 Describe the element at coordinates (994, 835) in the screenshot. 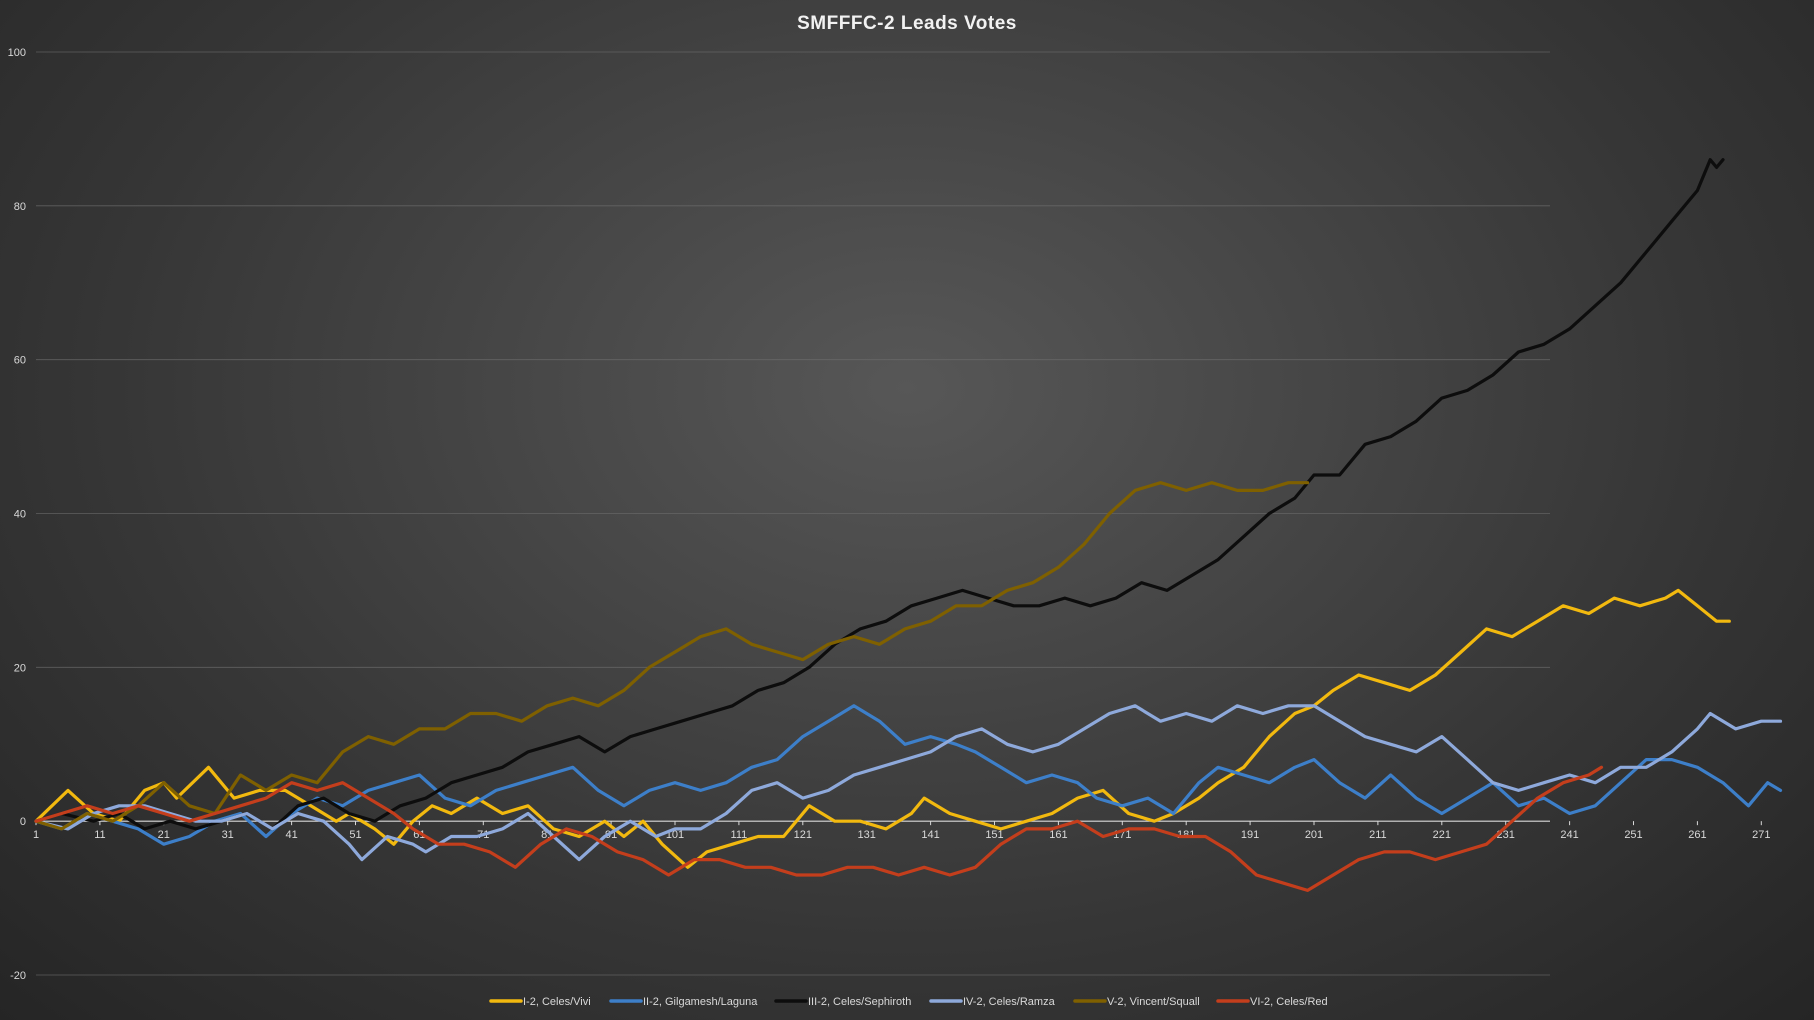

I see `x-tick-label: 151` at that location.